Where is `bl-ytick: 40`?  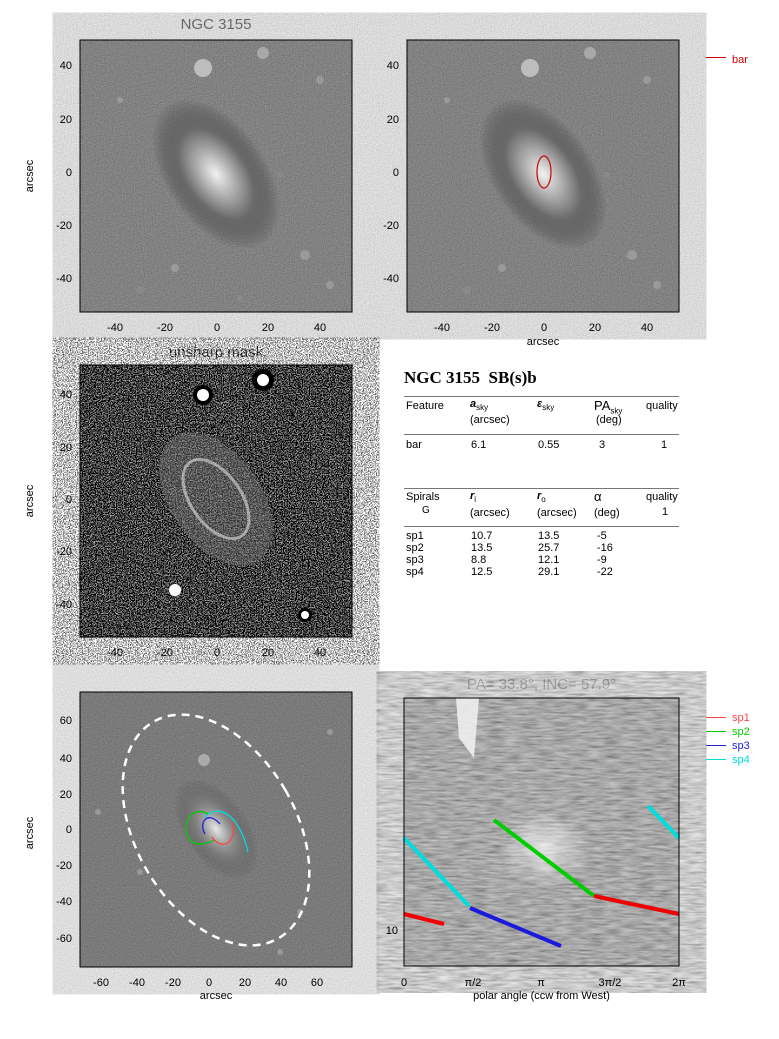 bl-ytick: 40 is located at coordinates (65, 759).